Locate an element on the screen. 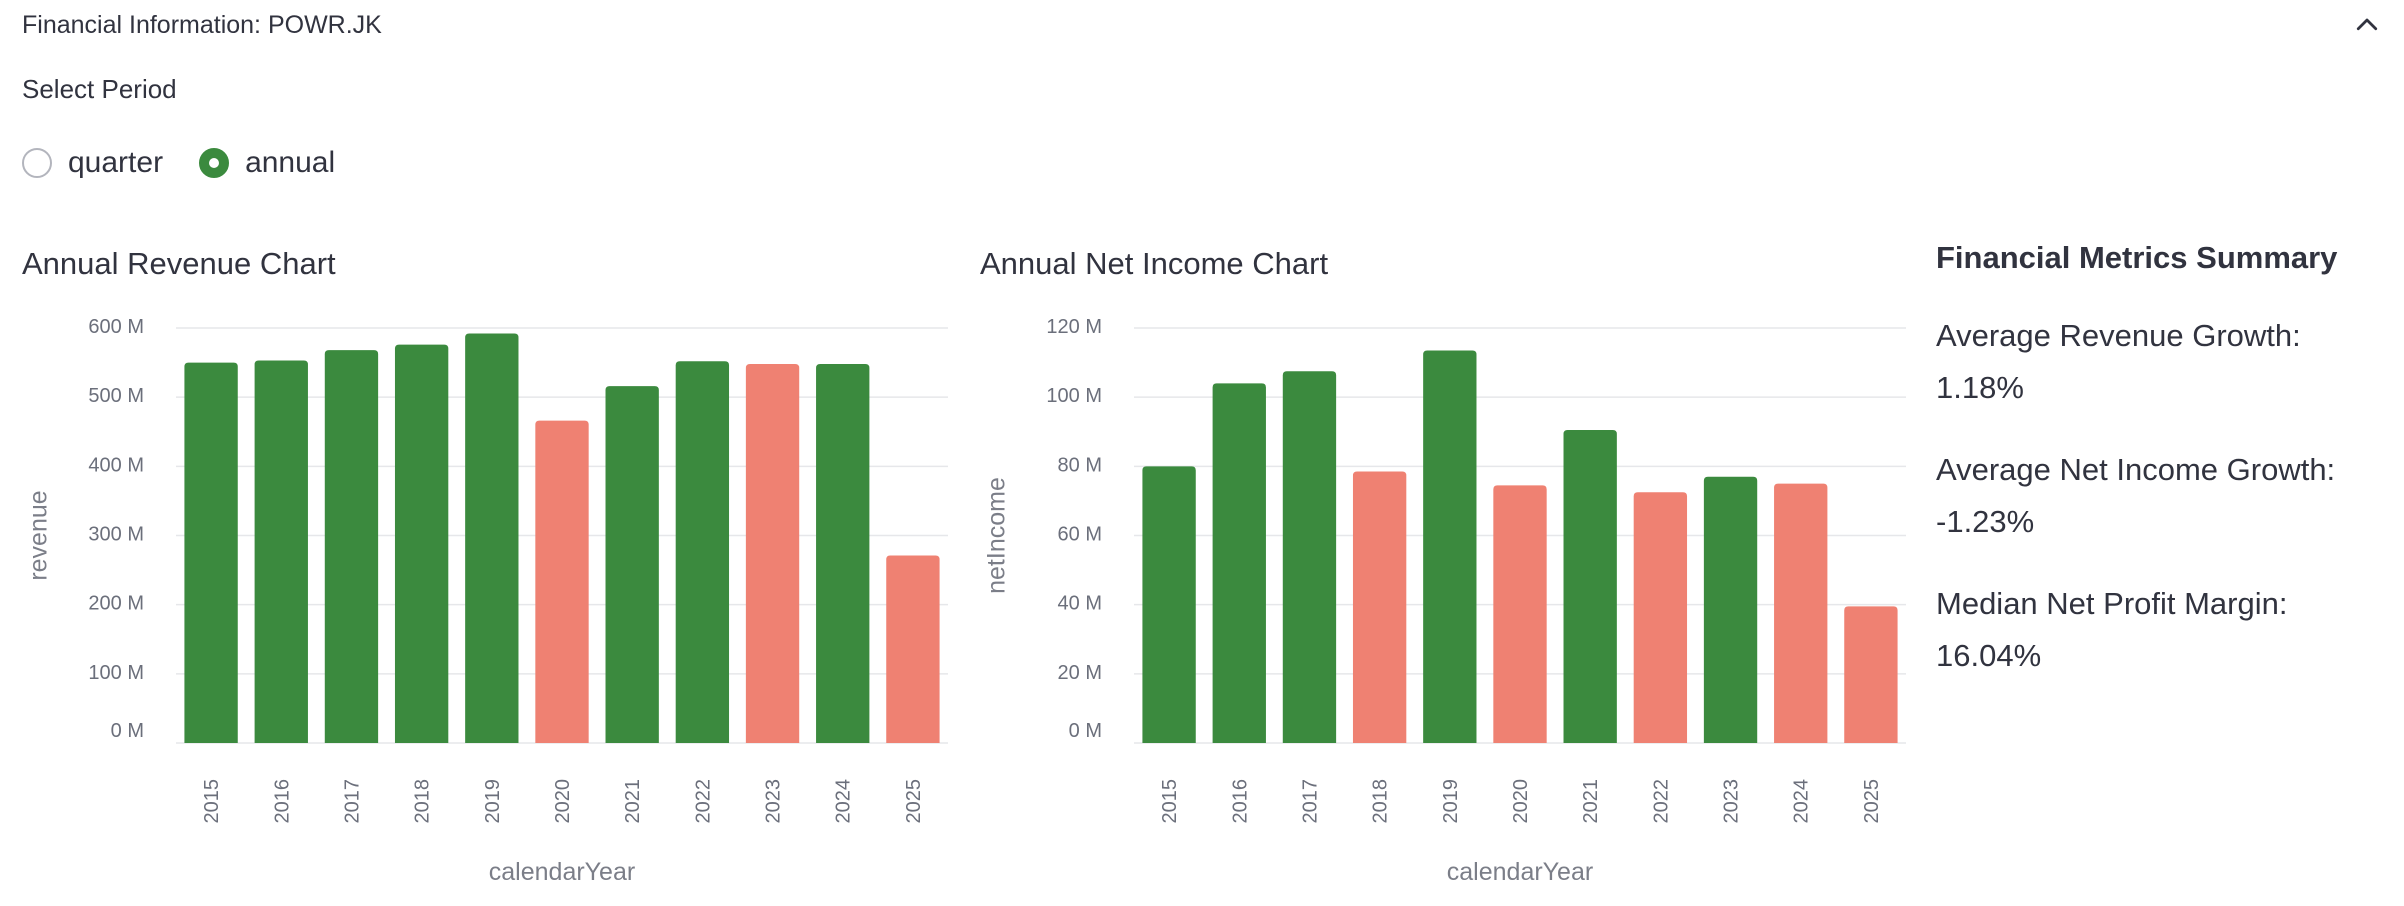  period-radio-group: quarter annual is located at coordinates (178, 163).